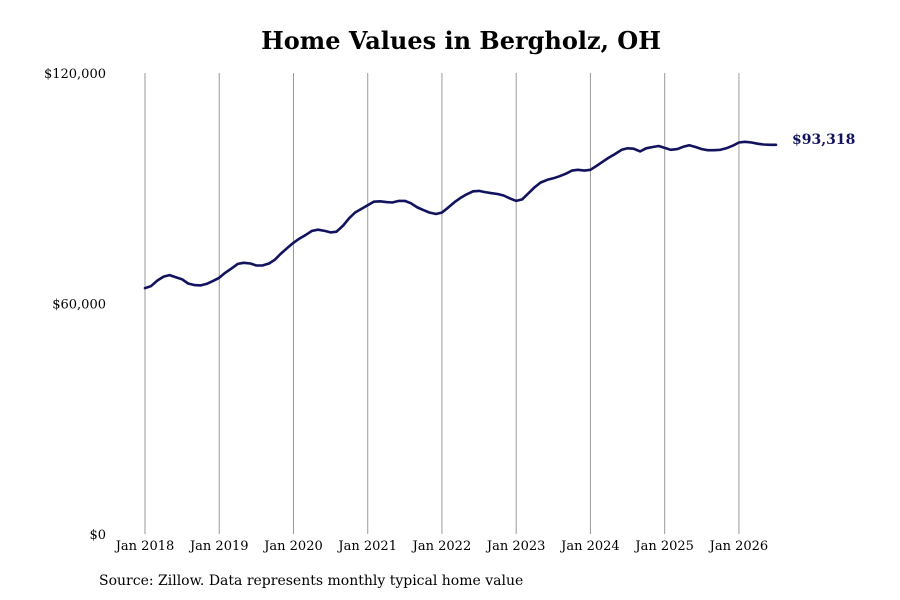  I want to click on y-tick-label: $60,000, so click(79, 305).